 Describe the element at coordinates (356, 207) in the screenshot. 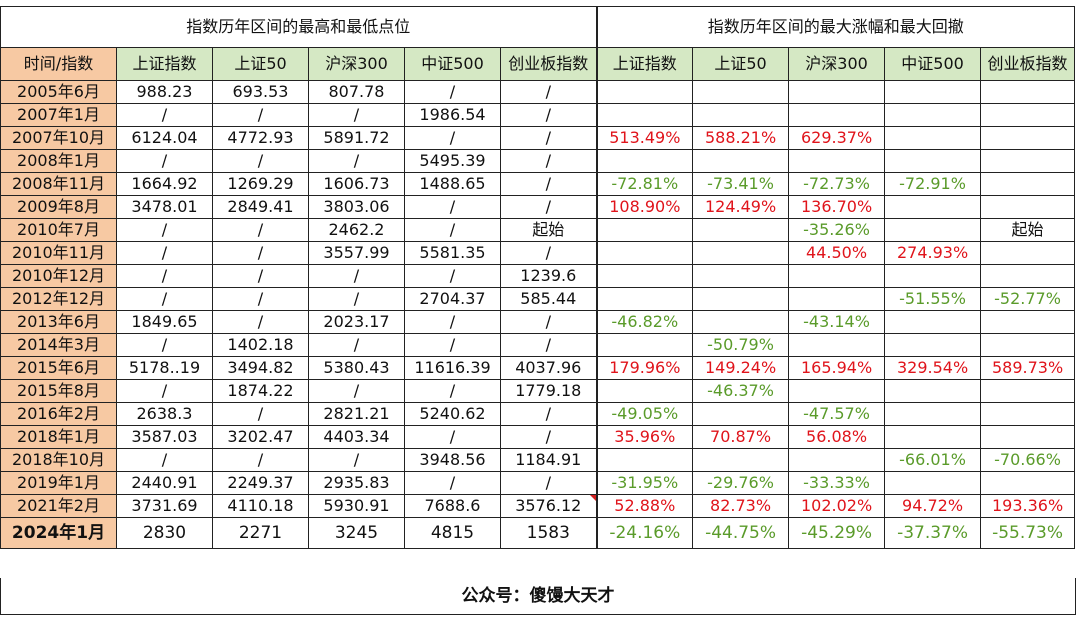

I see `point-cell: 3803.06` at that location.